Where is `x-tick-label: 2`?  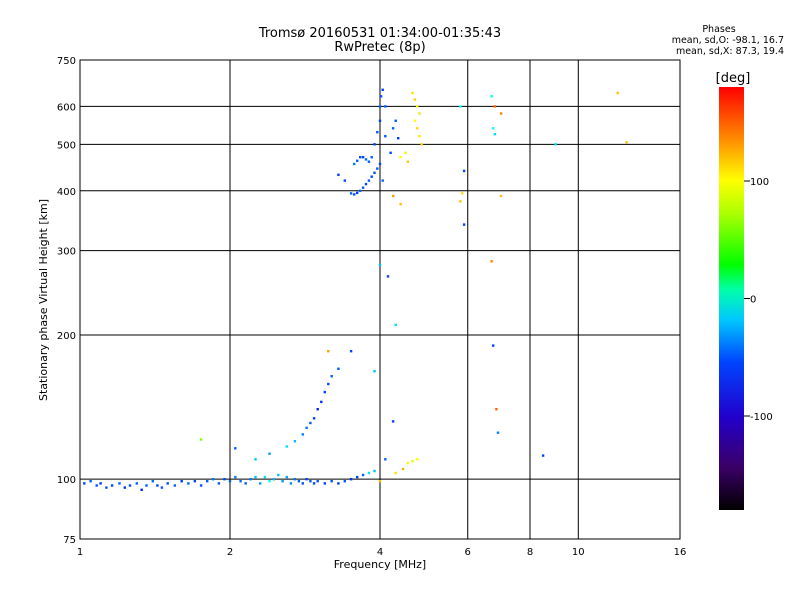 x-tick-label: 2 is located at coordinates (230, 552).